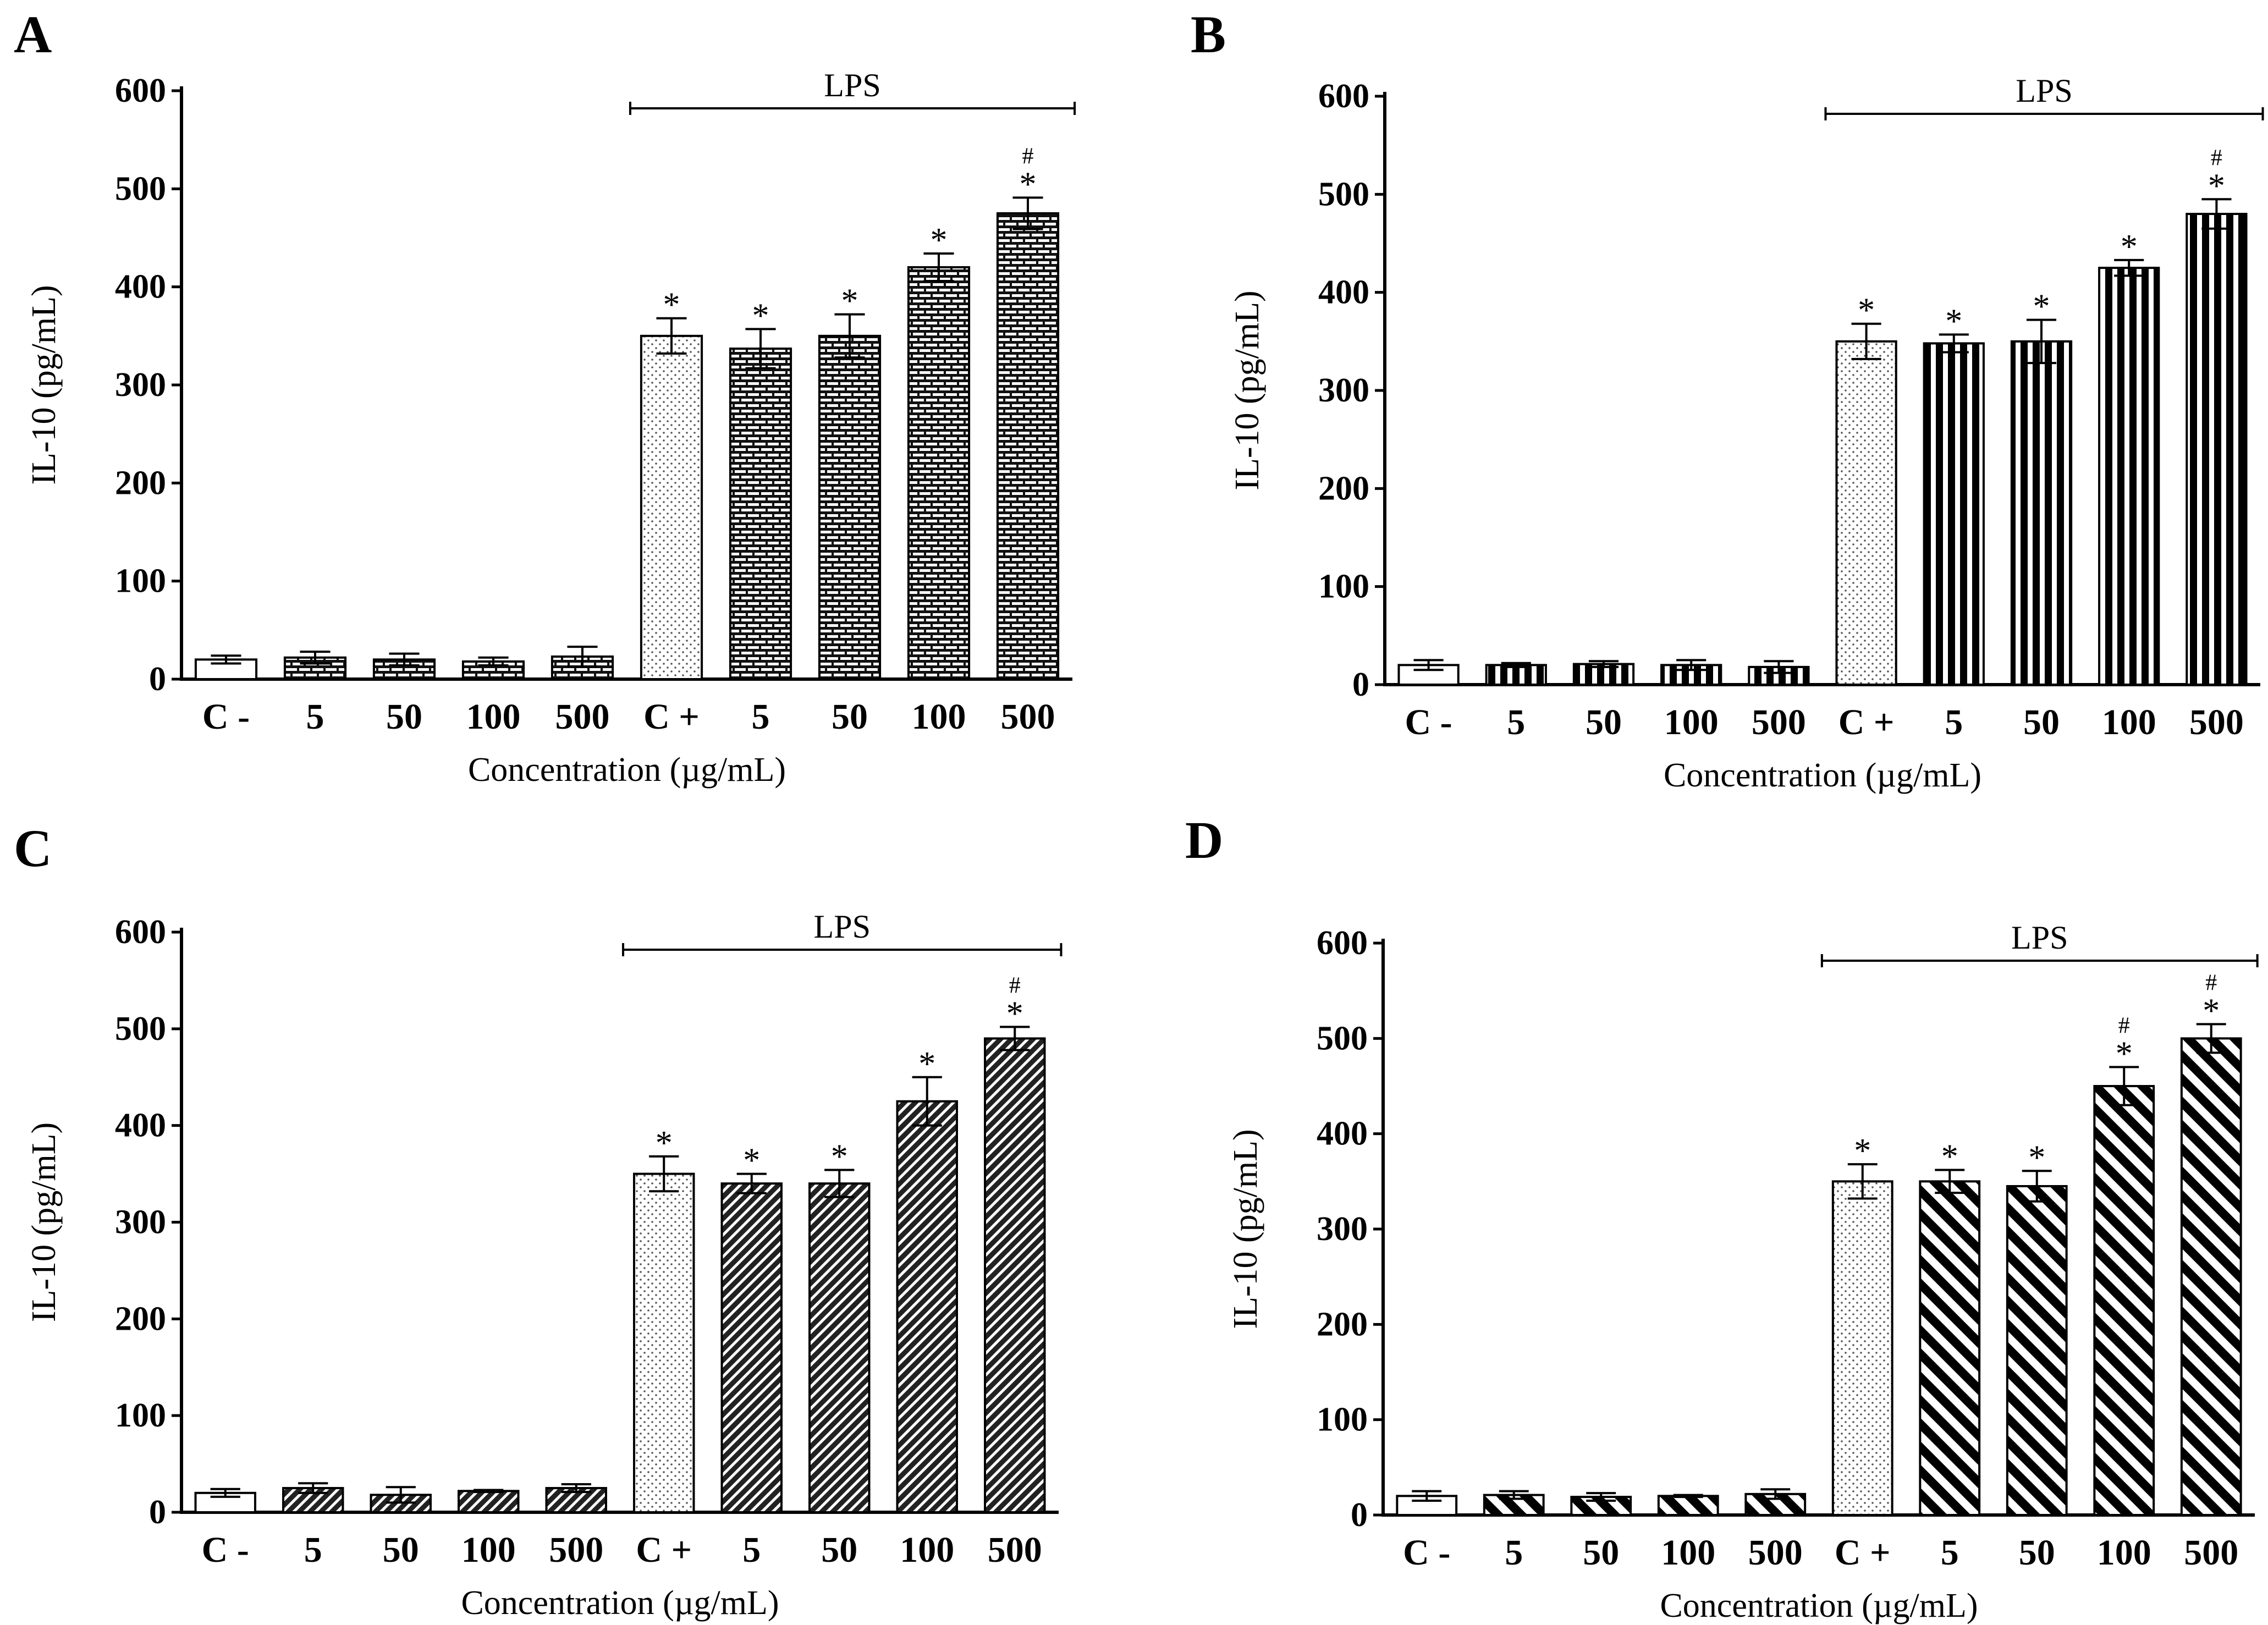 The height and width of the screenshot is (1625, 2268). Describe the element at coordinates (1360, 684) in the screenshot. I see `panel-b-y-tick-label: 0` at that location.